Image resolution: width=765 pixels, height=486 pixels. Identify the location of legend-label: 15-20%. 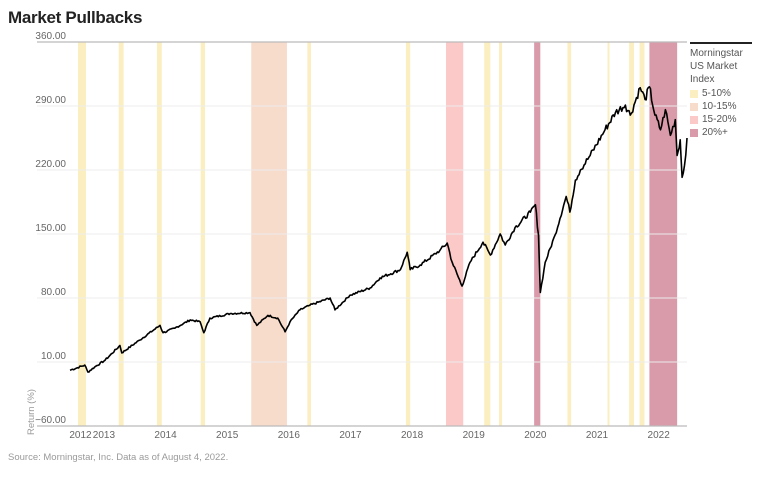
(719, 119).